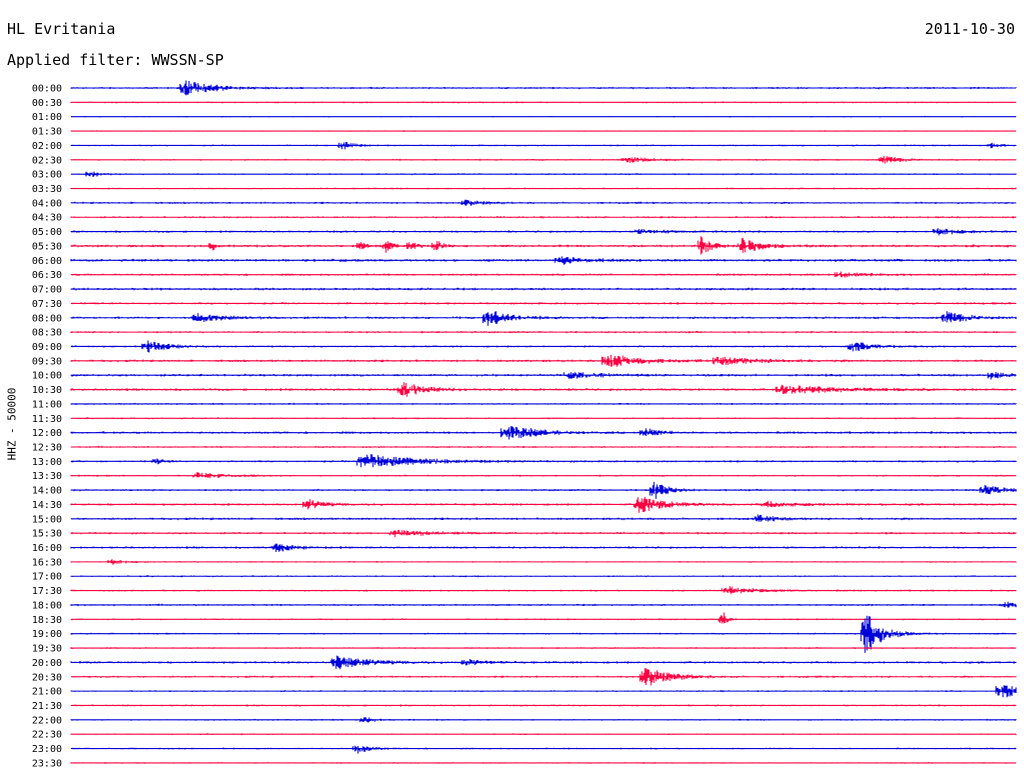  What do you see at coordinates (47, 663) in the screenshot?
I see `row-label-2000: 20:00` at bounding box center [47, 663].